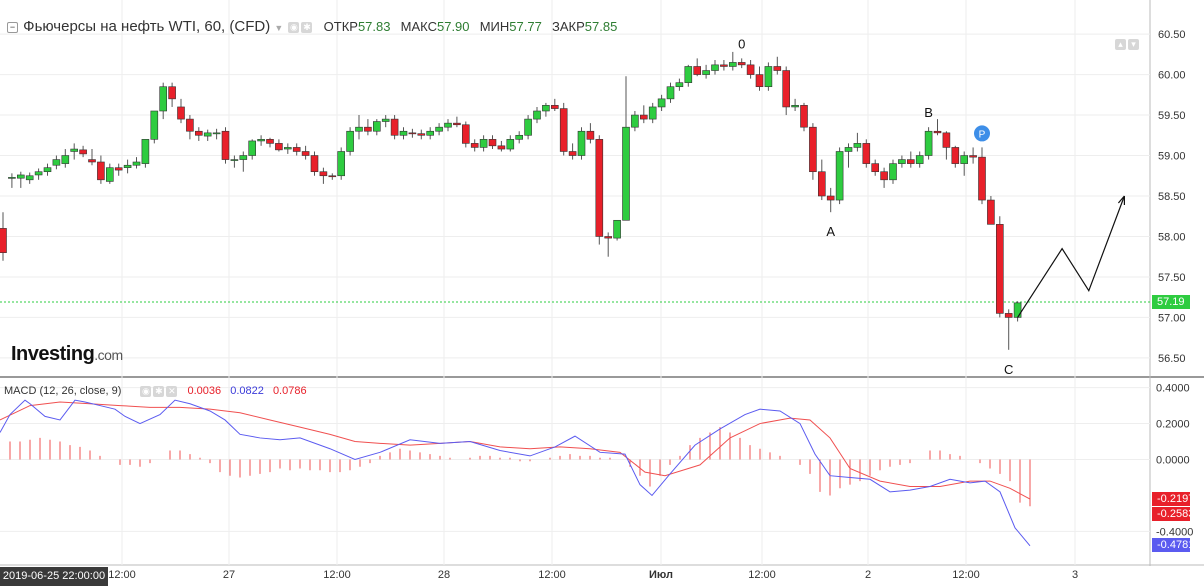  What do you see at coordinates (12, 27) in the screenshot?
I see `collapse-icon: −` at bounding box center [12, 27].